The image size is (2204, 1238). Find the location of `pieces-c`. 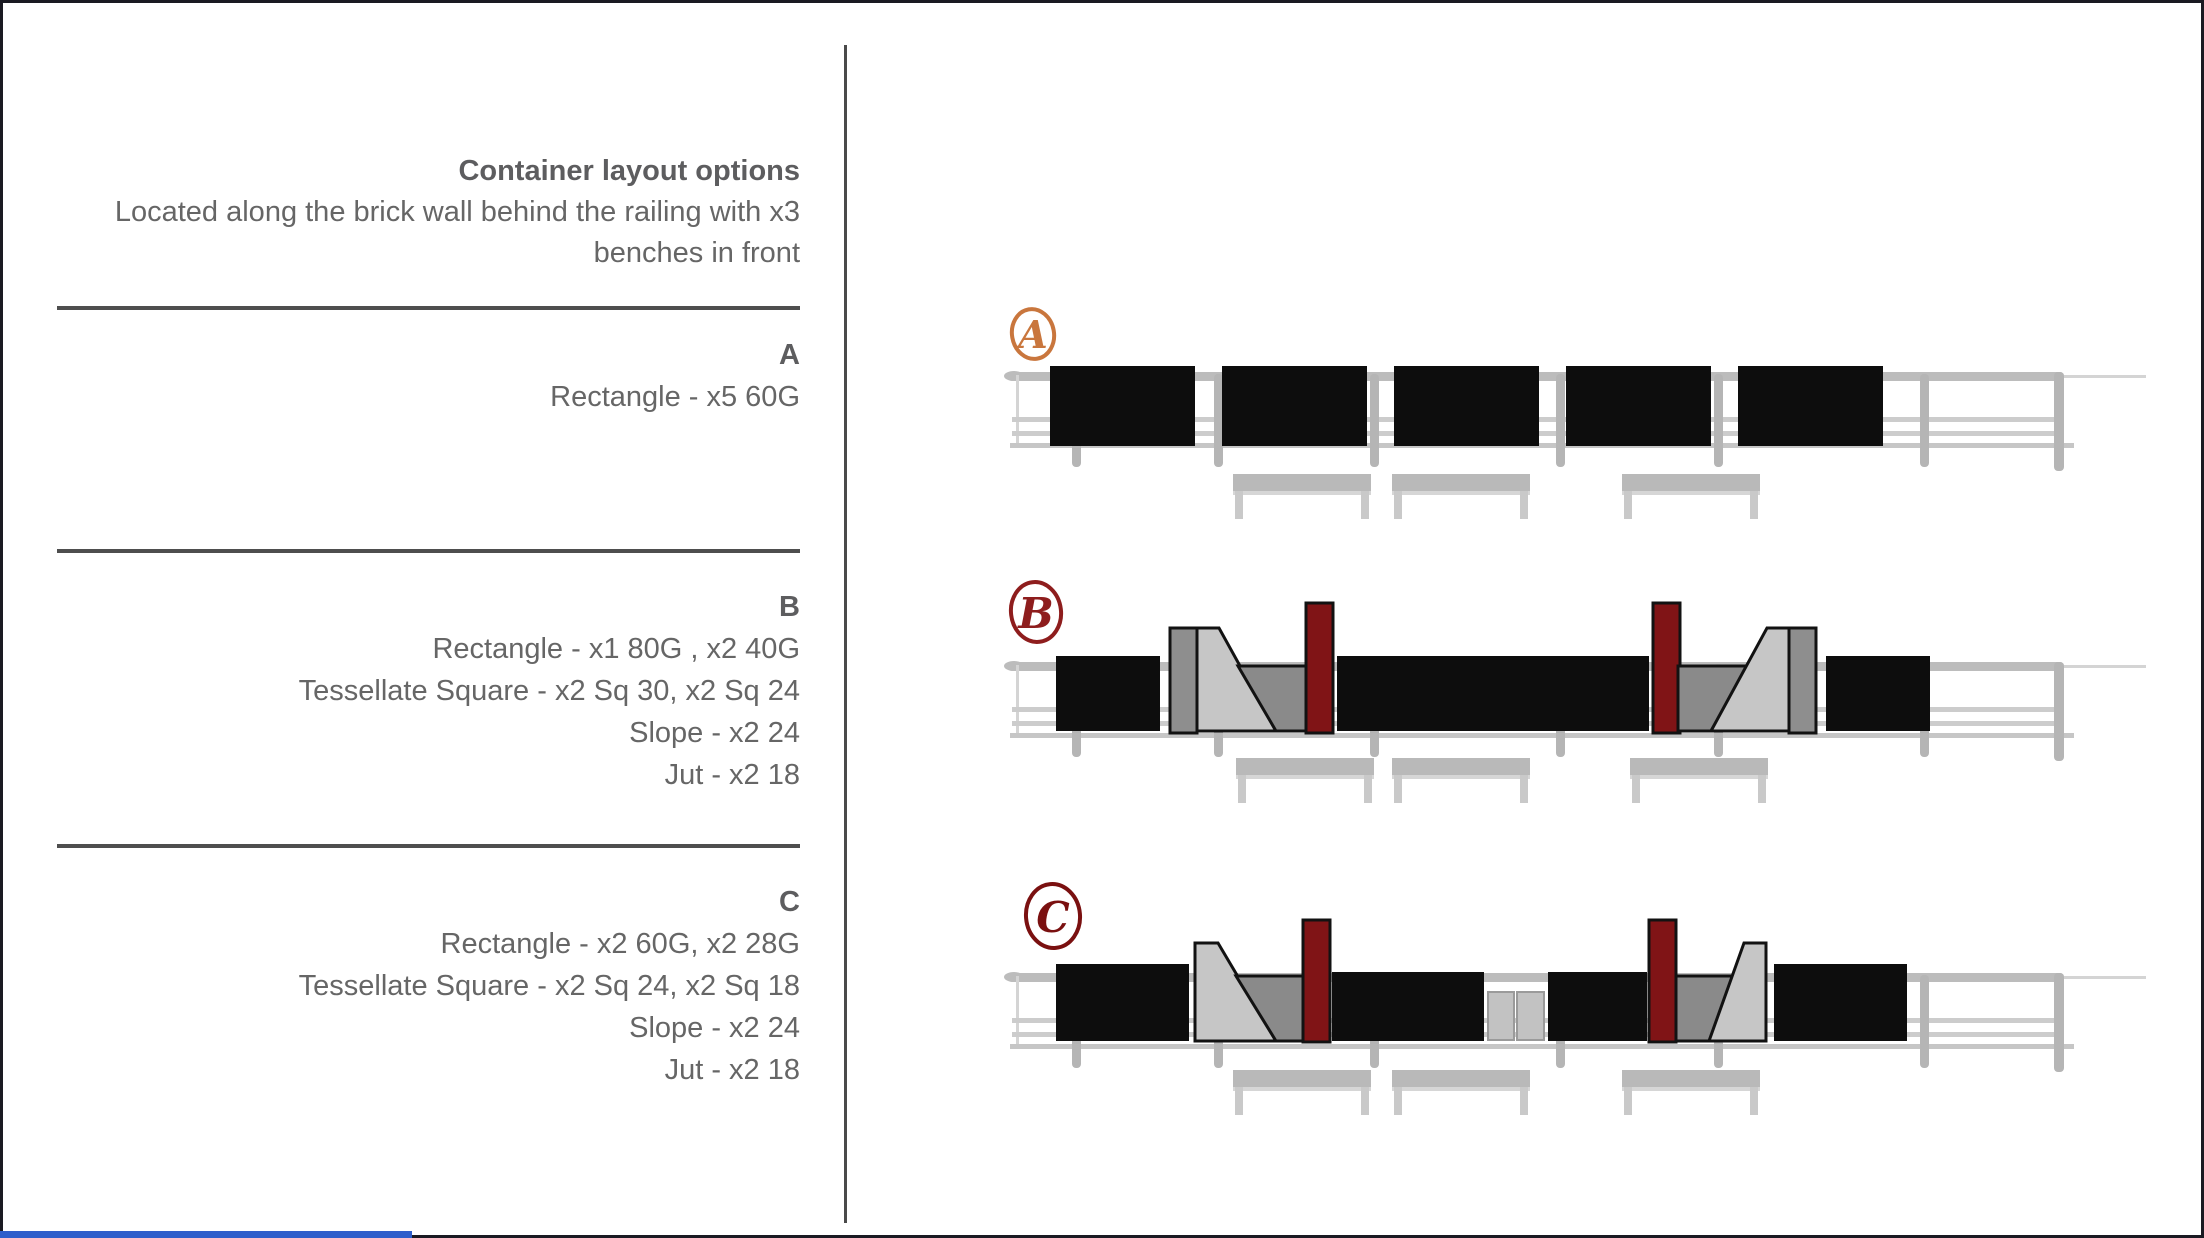

pieces-c is located at coordinates (1481, 981).